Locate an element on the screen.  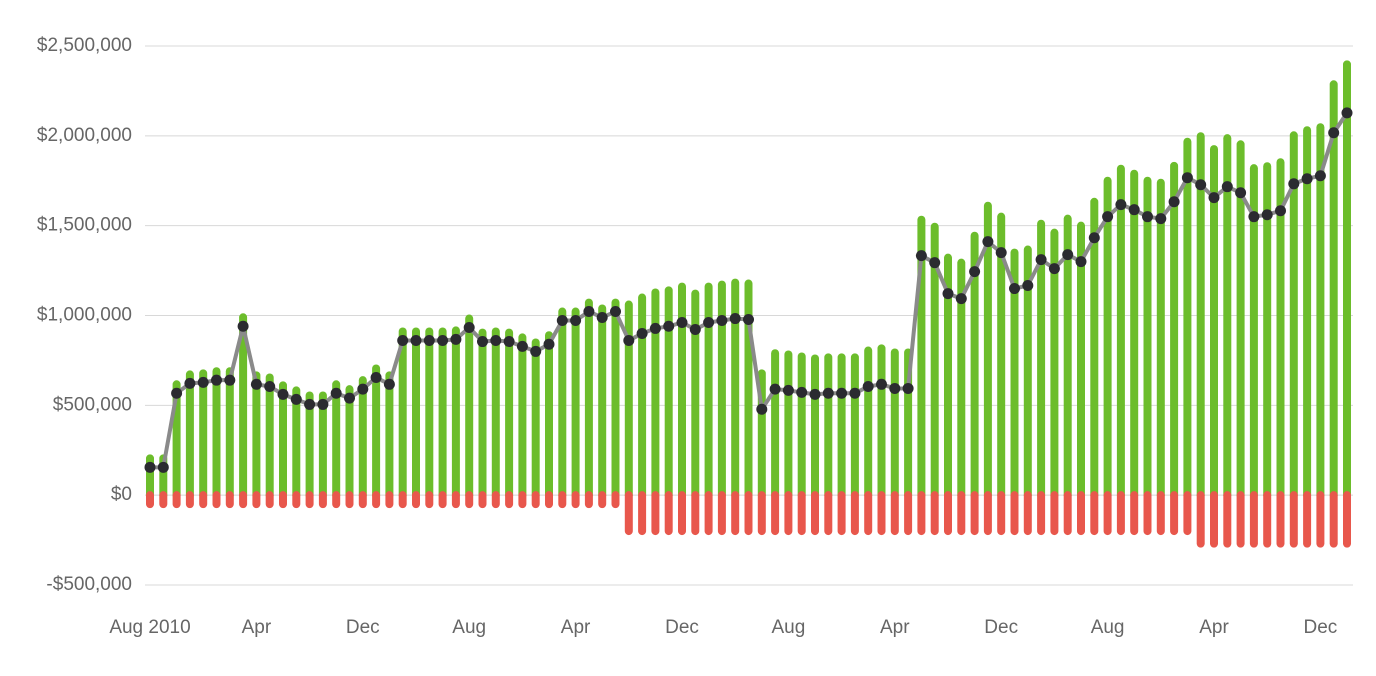
x-tick-label: Aug is located at coordinates (469, 627).